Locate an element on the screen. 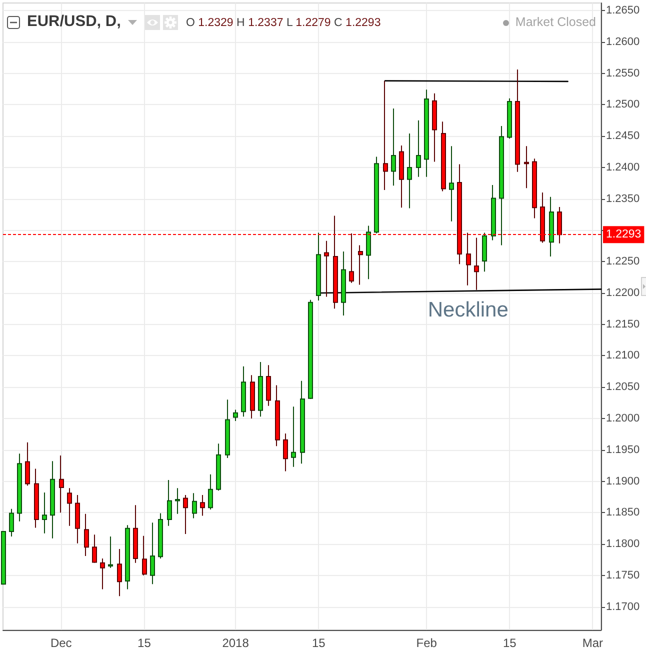 The image size is (646, 653). x-tick-label: 2018 is located at coordinates (236, 643).